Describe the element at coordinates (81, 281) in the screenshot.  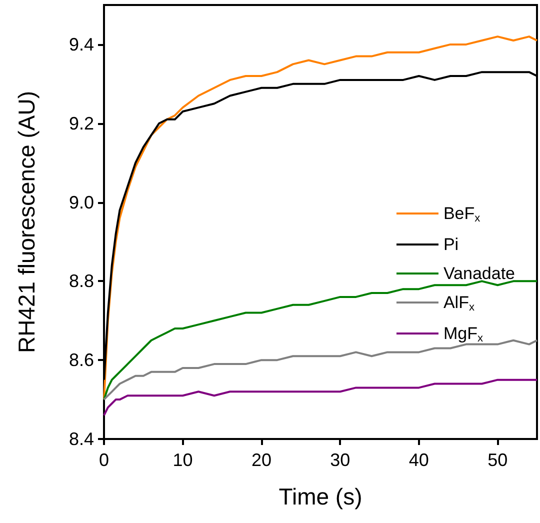
I see `y-tick-label: 8.8` at that location.